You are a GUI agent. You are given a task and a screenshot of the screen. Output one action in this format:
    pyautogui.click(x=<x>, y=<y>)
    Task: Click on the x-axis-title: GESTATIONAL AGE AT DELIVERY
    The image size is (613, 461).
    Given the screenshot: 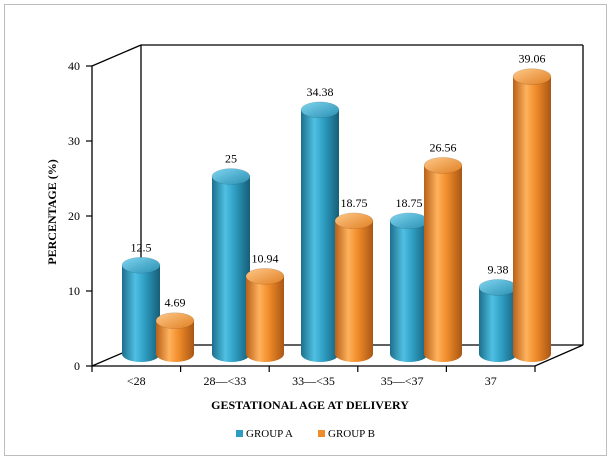 What is the action you would take?
    pyautogui.click(x=310, y=405)
    